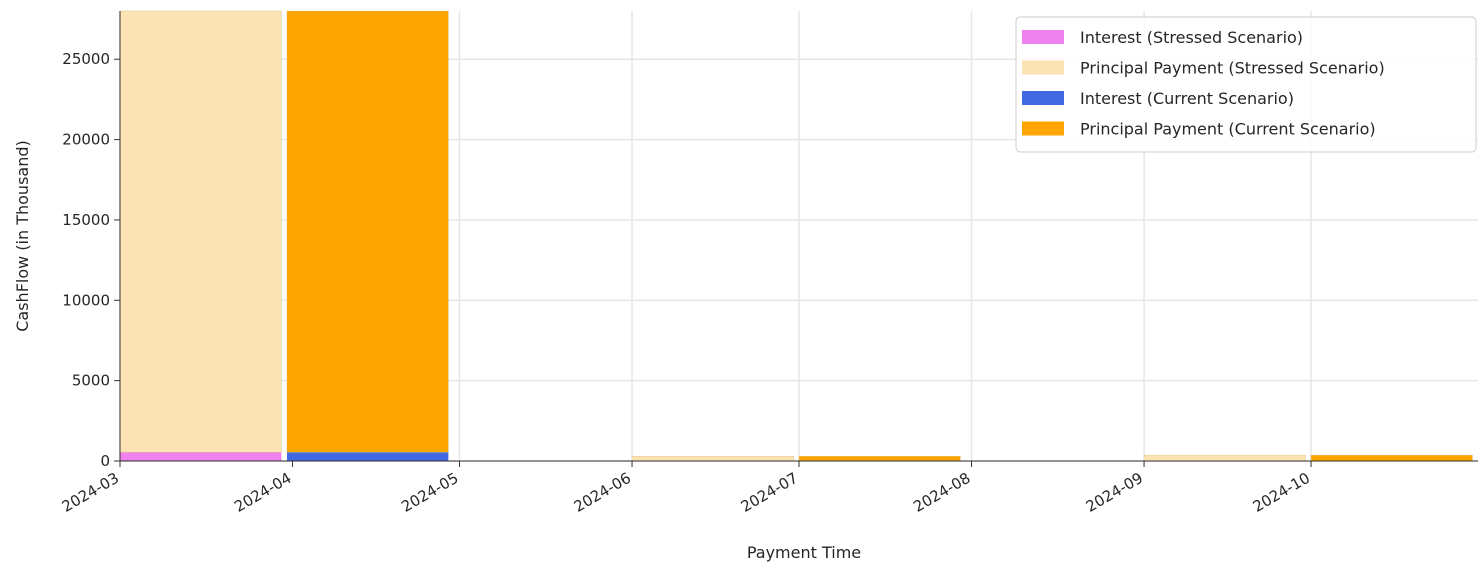  What do you see at coordinates (90, 492) in the screenshot?
I see `x-tick-label: 2024-03` at bounding box center [90, 492].